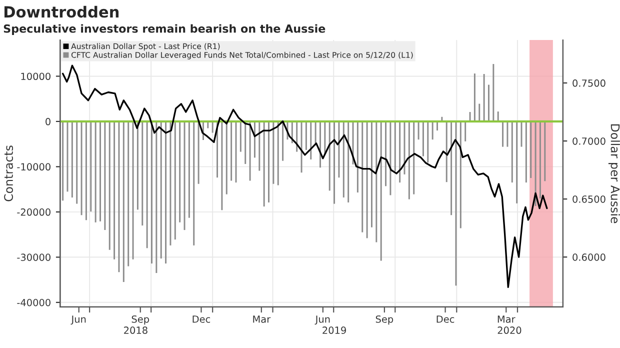 This screenshot has height=348, width=620. Describe the element at coordinates (510, 330) in the screenshot. I see `x2-tick-label: 2020` at that location.